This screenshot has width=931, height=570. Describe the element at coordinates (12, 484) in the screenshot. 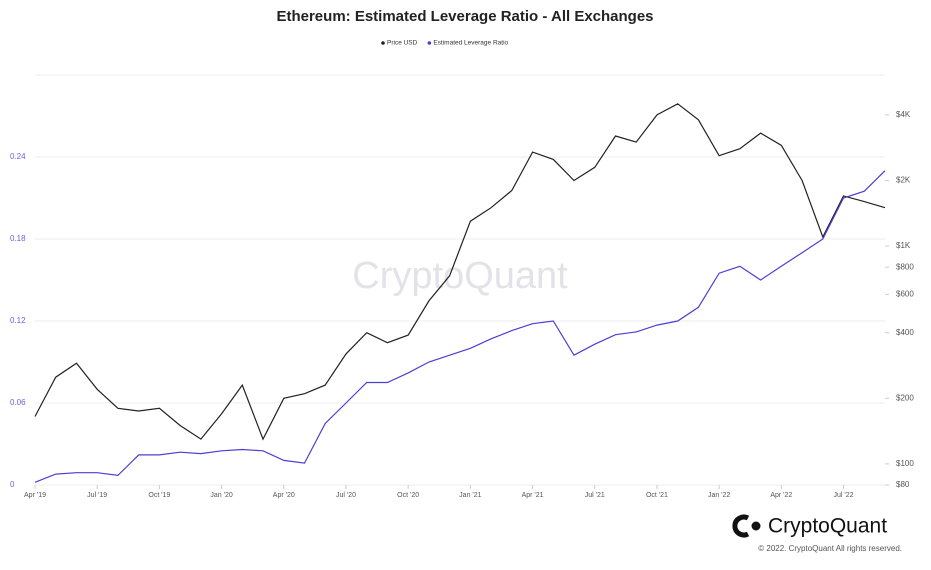

I see `y-tick-label: 0` at that location.